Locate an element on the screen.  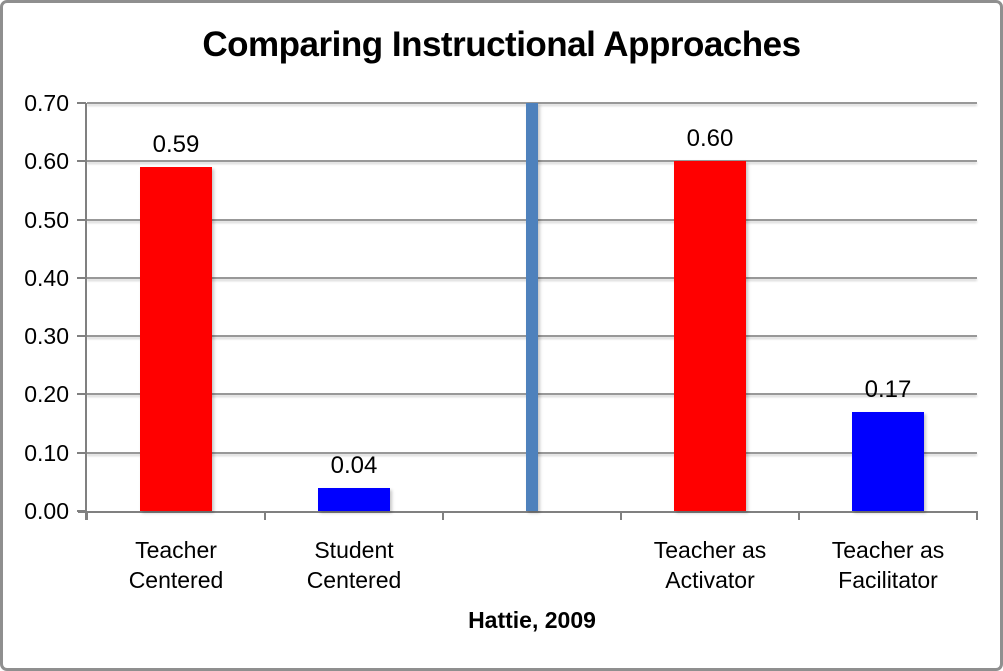
y-tick-label-0.60: 0.60 is located at coordinates (46, 161).